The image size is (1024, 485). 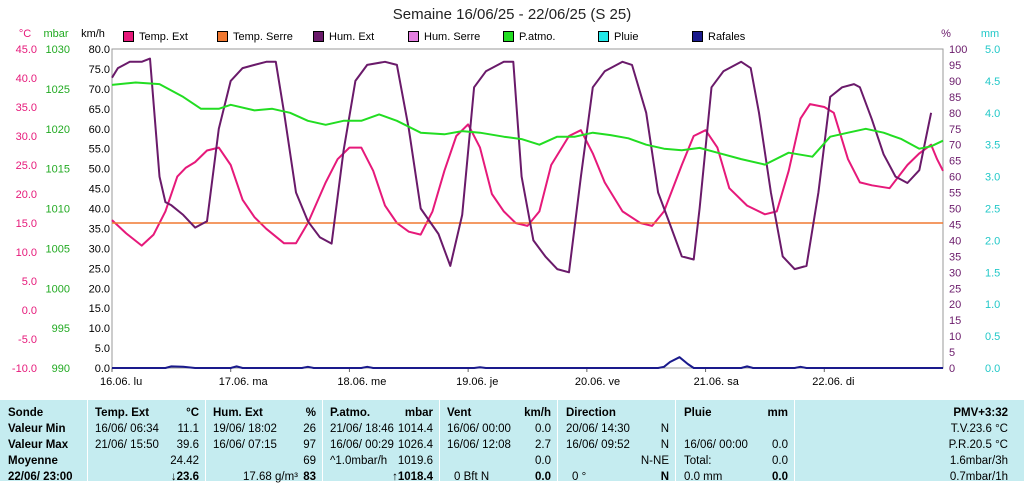 What do you see at coordinates (543, 445) in the screenshot?
I see `cell-vent-max-val: 2.7` at bounding box center [543, 445].